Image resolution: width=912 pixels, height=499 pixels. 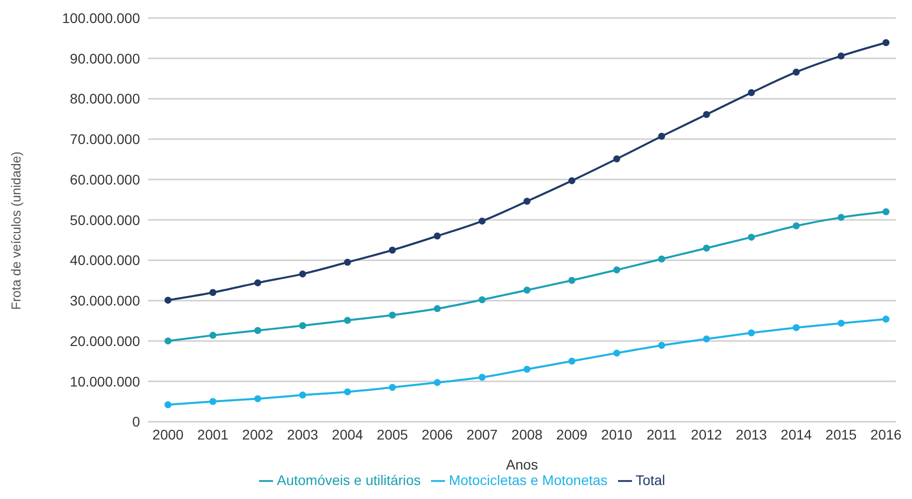 I want to click on x-tick-label: 2013, so click(x=752, y=434).